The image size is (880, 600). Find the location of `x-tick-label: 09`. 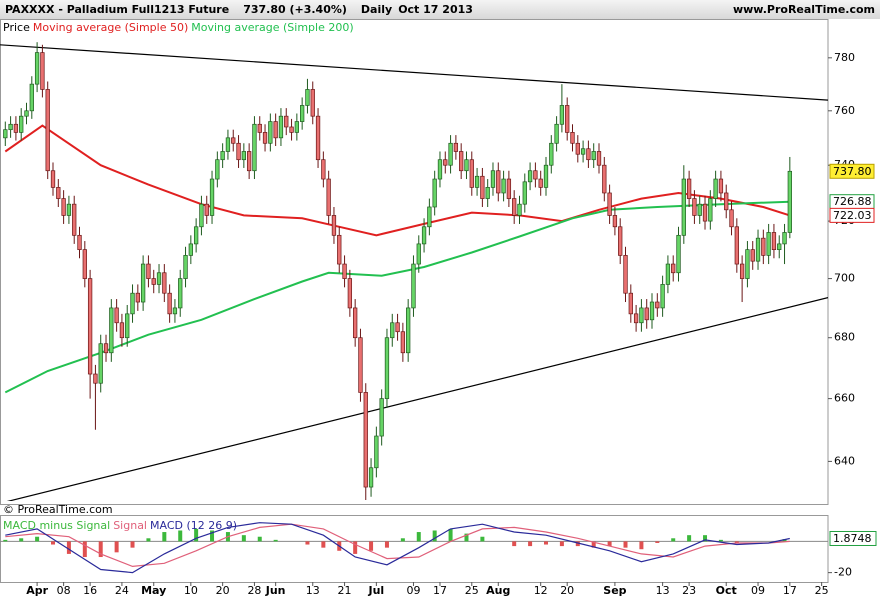

x-tick-label: 09 is located at coordinates (413, 590).